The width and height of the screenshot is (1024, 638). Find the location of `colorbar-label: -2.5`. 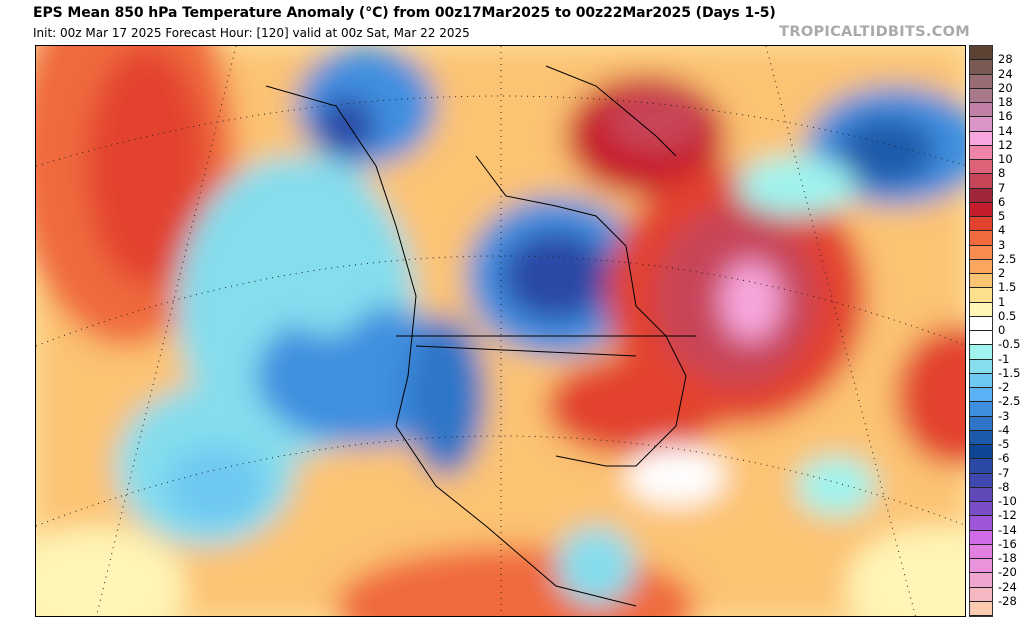

colorbar-label: -2.5 is located at coordinates (1009, 401).